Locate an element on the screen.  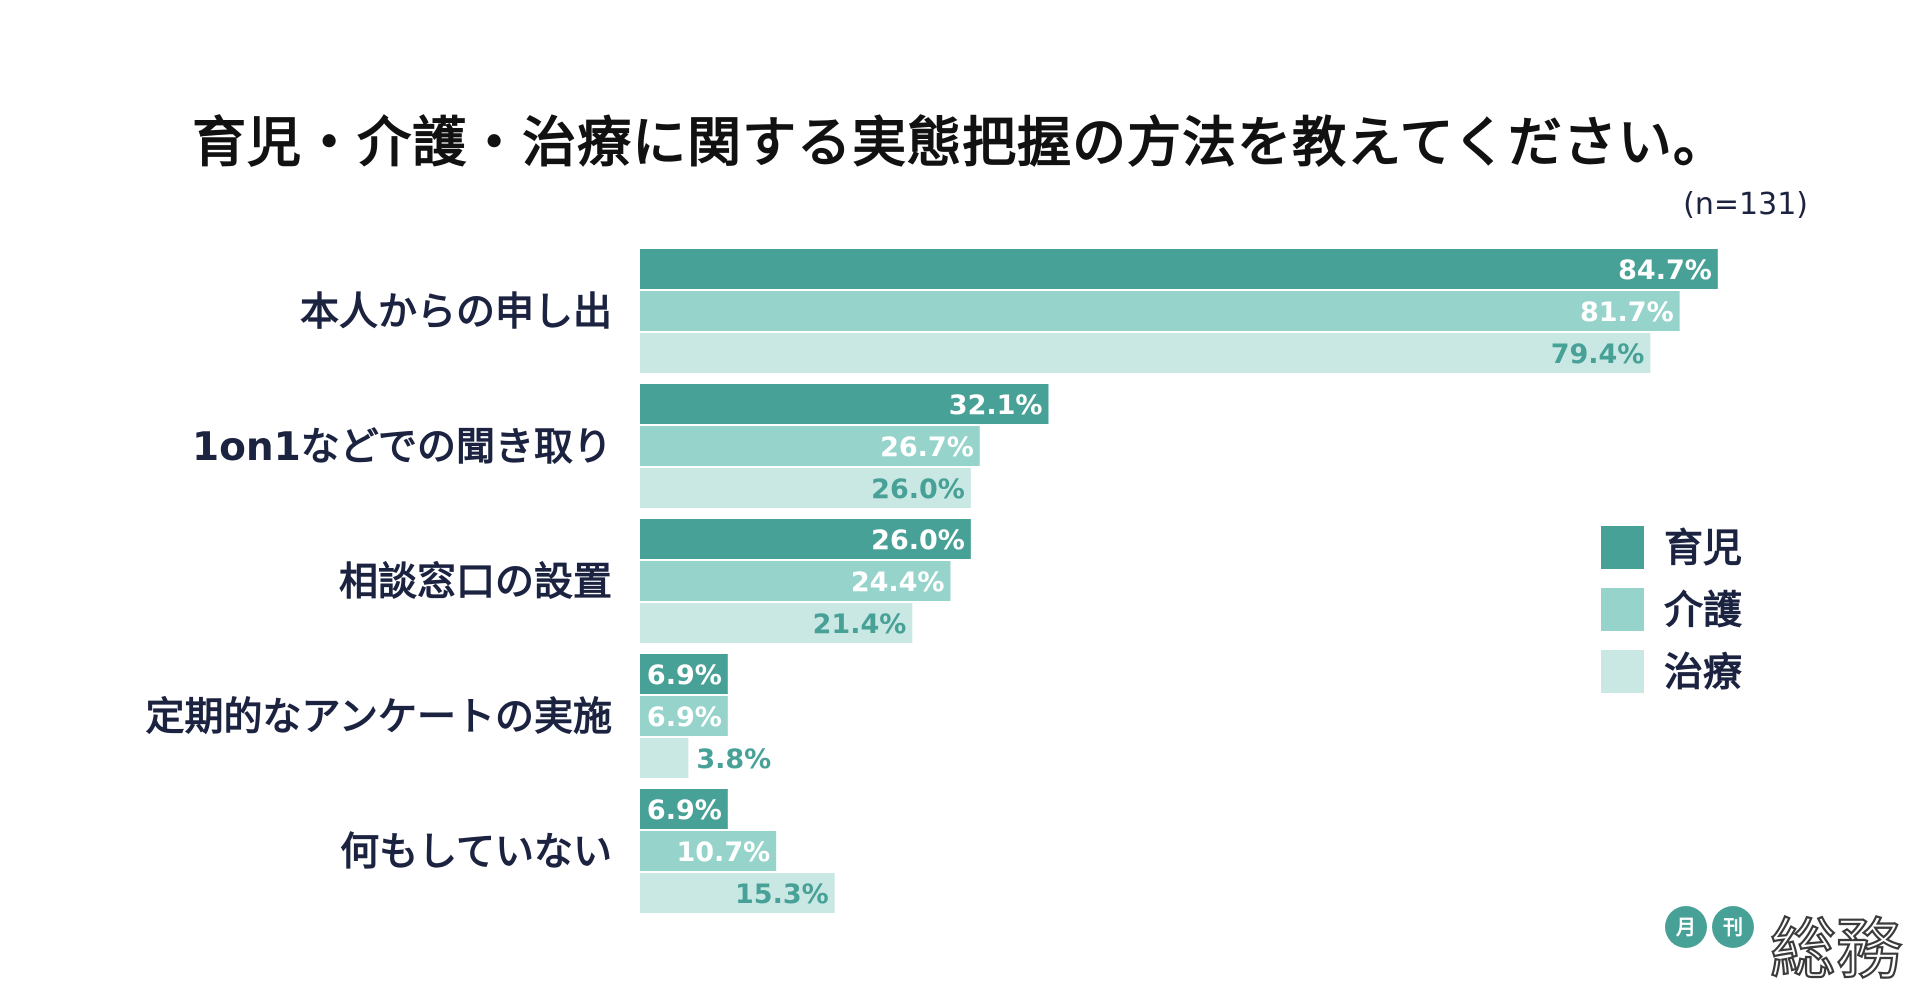
brand-name: 総務 is located at coordinates (1836, 949).